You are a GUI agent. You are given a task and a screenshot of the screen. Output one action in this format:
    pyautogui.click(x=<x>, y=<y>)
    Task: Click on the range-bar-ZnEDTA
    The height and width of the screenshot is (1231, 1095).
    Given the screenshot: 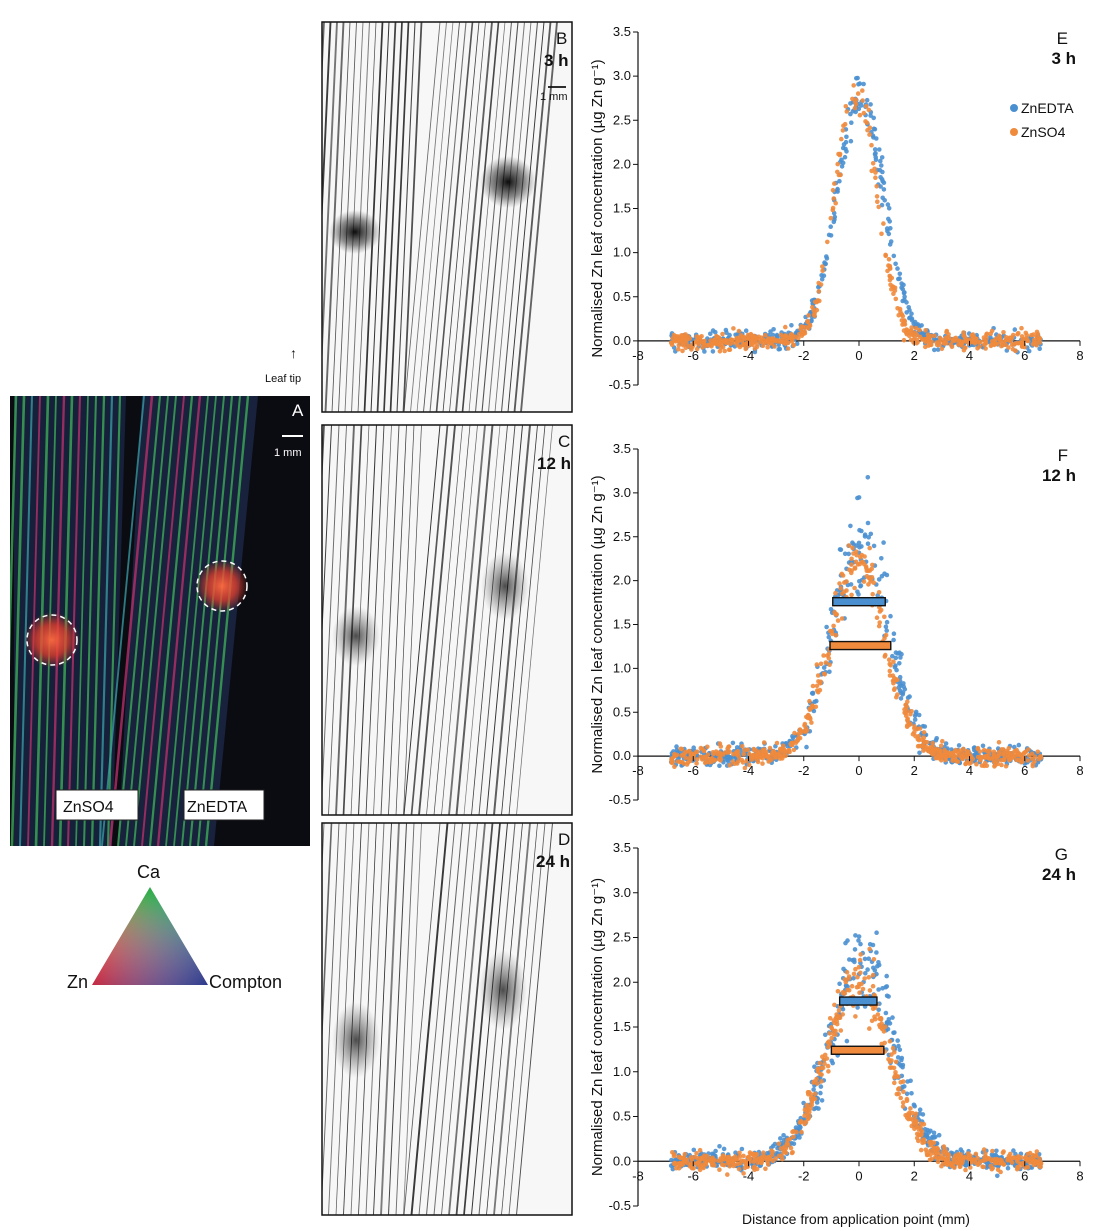 What is the action you would take?
    pyautogui.click(x=858, y=1001)
    